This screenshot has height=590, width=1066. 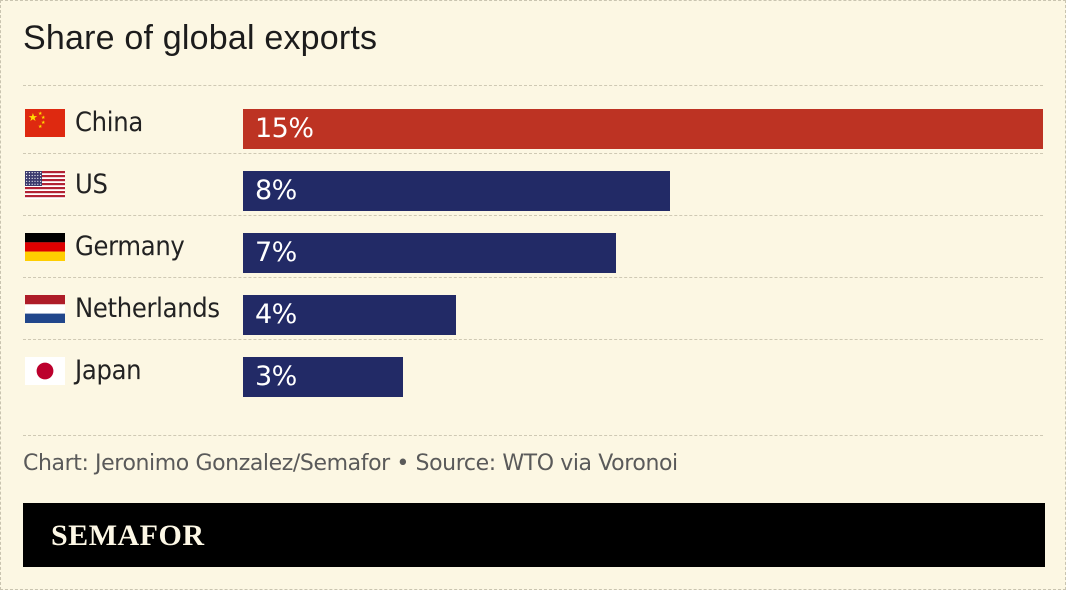 What do you see at coordinates (533, 435) in the screenshot?
I see `footer-divider` at bounding box center [533, 435].